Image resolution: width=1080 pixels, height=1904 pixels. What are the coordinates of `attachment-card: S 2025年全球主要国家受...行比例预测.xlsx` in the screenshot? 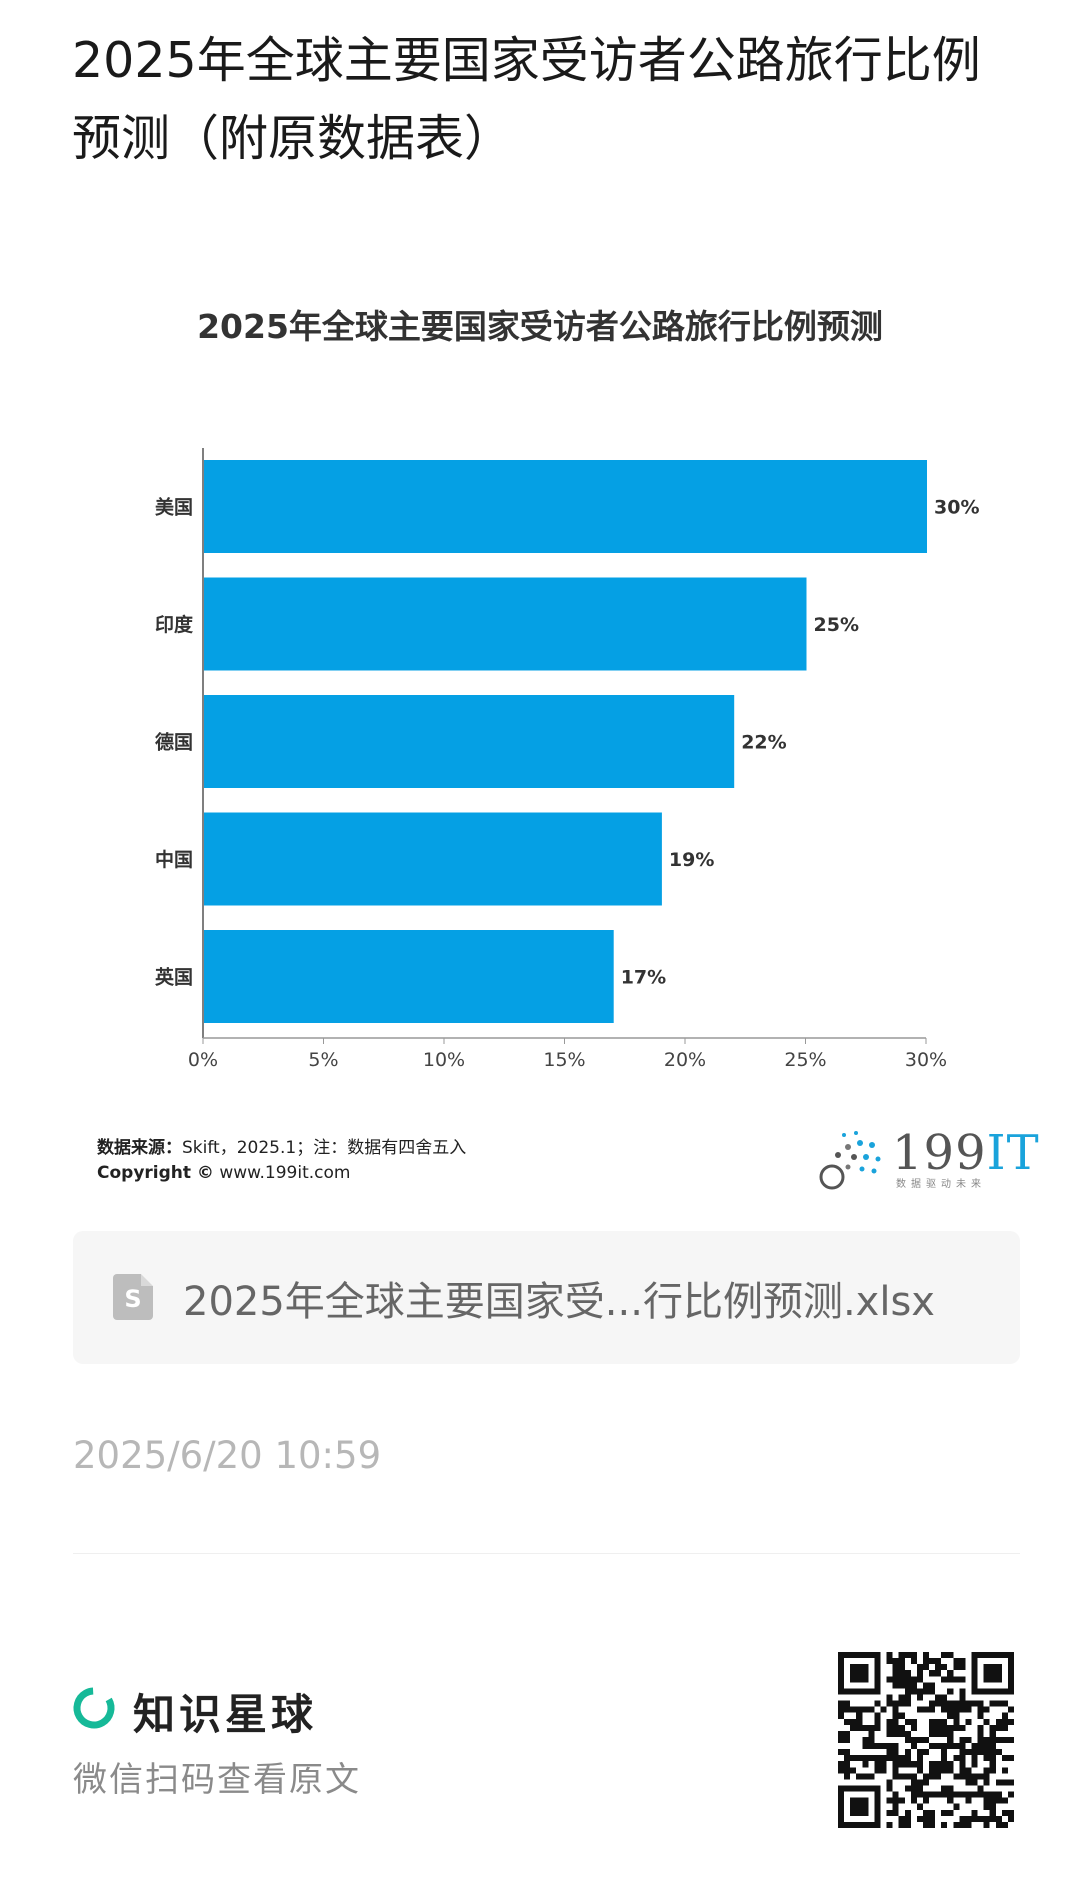 It's located at (546, 1297).